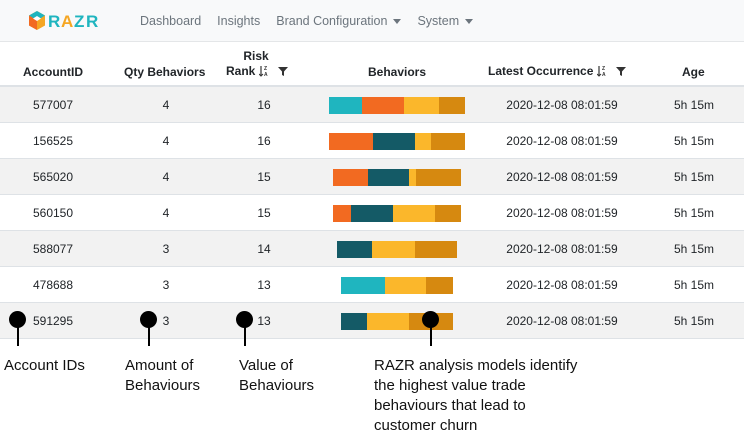 The height and width of the screenshot is (432, 744). What do you see at coordinates (257, 71) in the screenshot?
I see `header-risk-rank-sort: Rank Z A` at bounding box center [257, 71].